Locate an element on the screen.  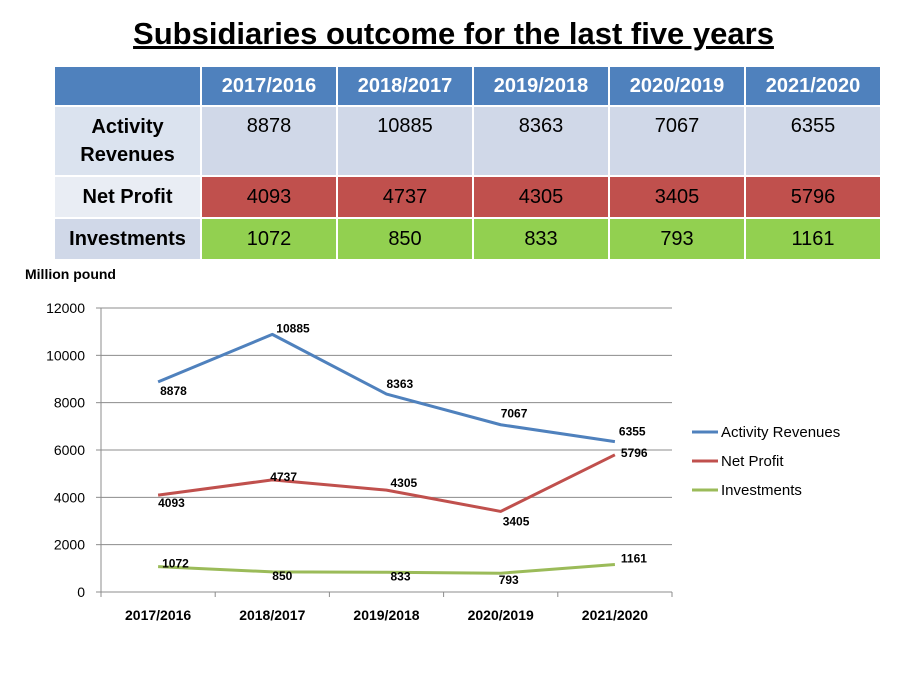
legend-label: Investments is located at coordinates (761, 490).